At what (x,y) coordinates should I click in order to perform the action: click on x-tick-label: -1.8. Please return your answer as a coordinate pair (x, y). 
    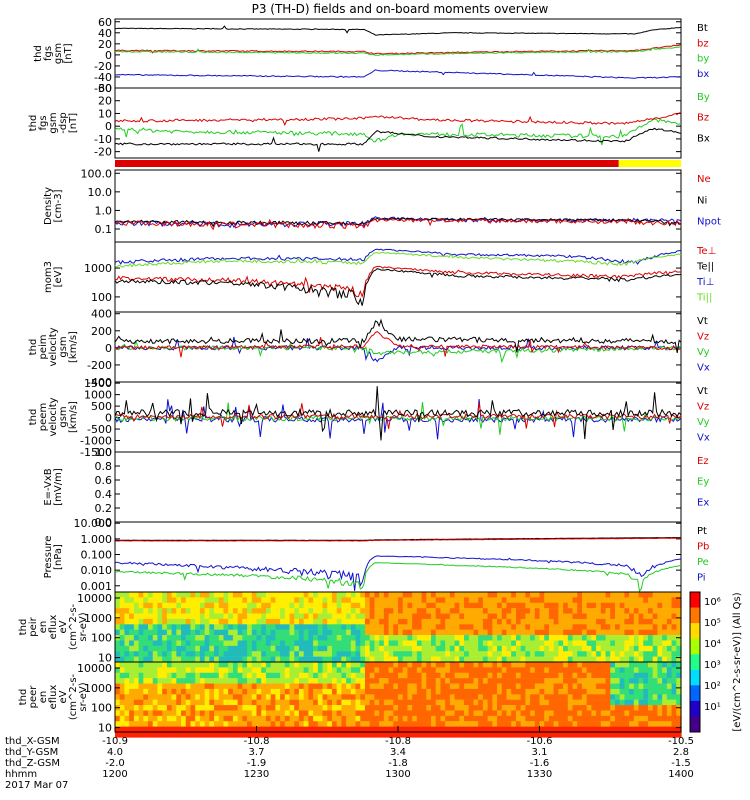
    Looking at the image, I should click on (398, 763).